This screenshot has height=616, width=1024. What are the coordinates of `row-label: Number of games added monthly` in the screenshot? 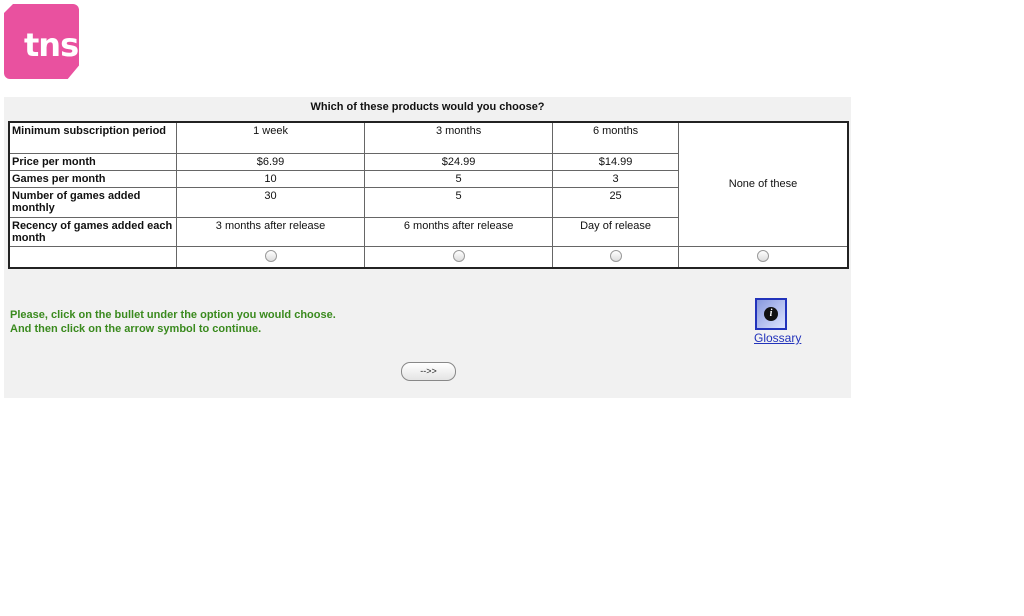 It's located at (92, 202).